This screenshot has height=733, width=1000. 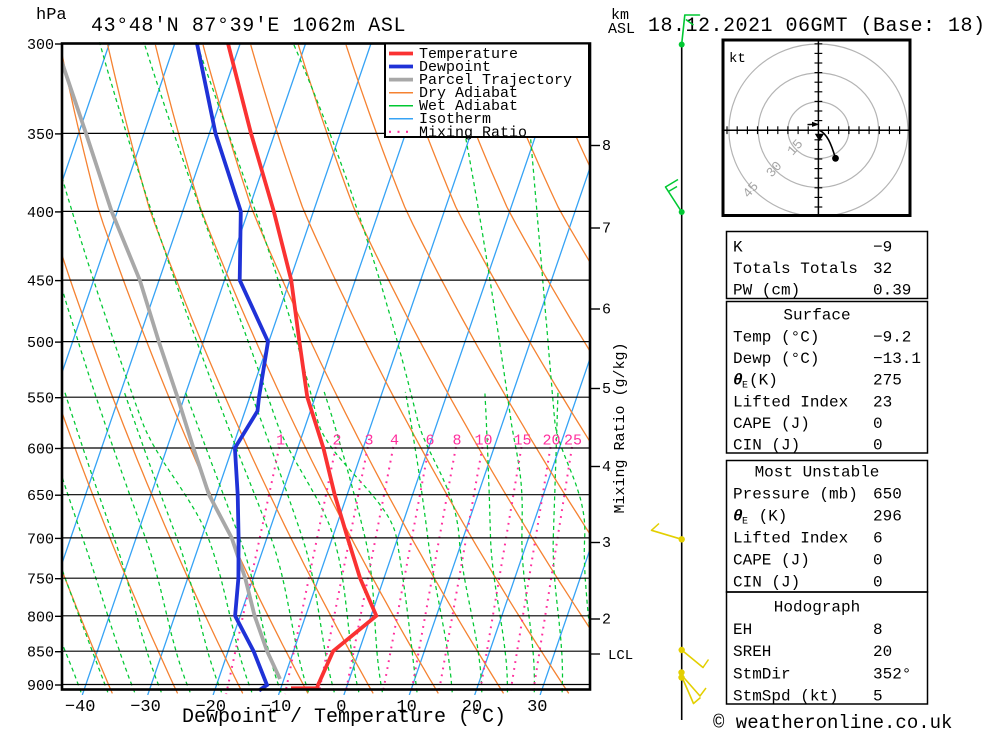 What do you see at coordinates (145, 707) in the screenshot?
I see `svg-text: −30` at bounding box center [145, 707].